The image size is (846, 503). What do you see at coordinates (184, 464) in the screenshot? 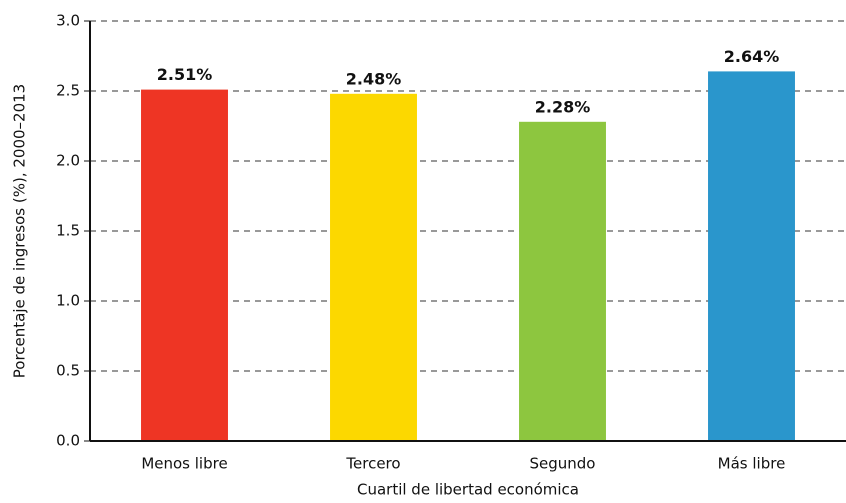
I see `x-tick-label: Menos libre` at bounding box center [184, 464].